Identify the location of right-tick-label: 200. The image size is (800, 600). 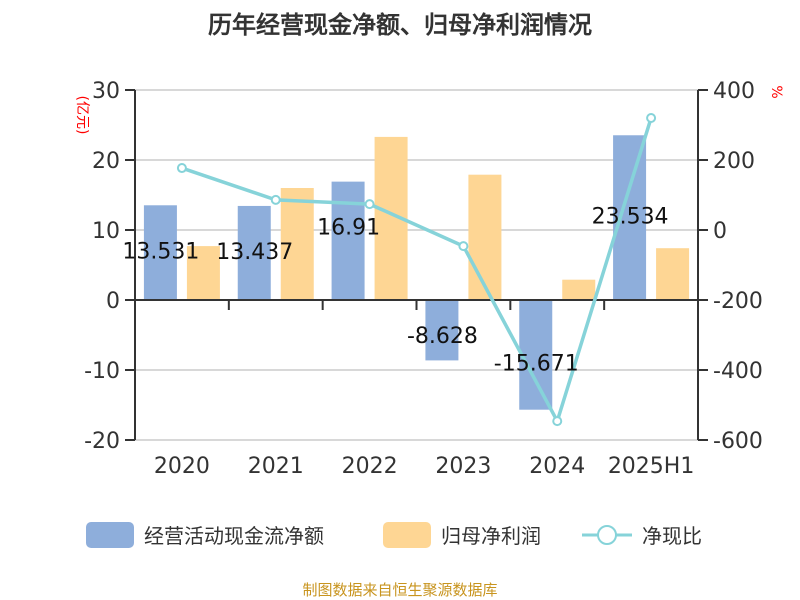
(734, 161).